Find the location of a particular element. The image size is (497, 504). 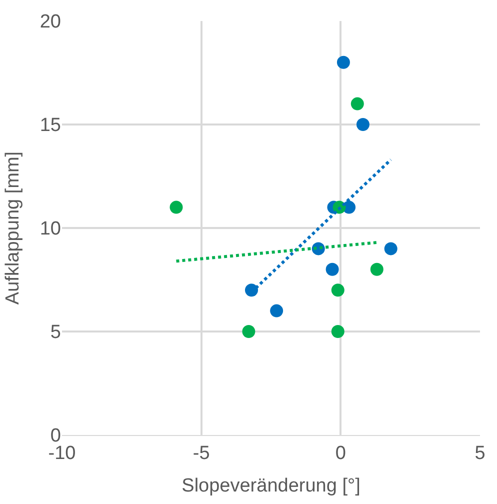

y-tick-label: 15 is located at coordinates (50, 125).